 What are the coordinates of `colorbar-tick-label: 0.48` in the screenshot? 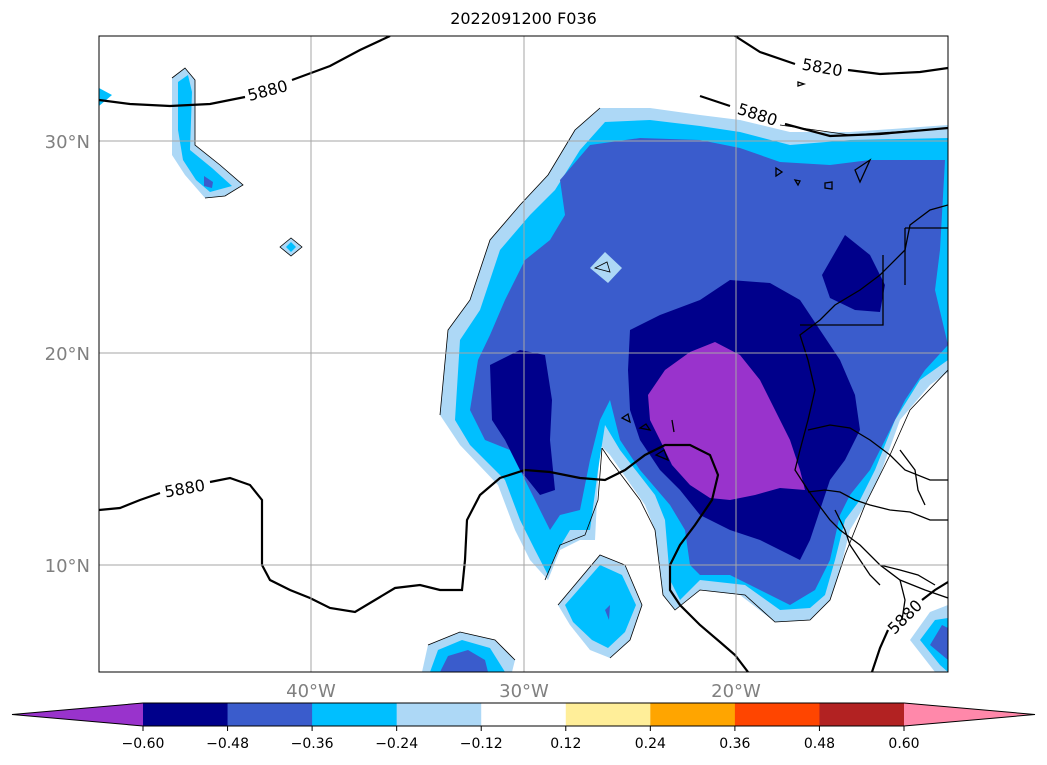 It's located at (819, 744).